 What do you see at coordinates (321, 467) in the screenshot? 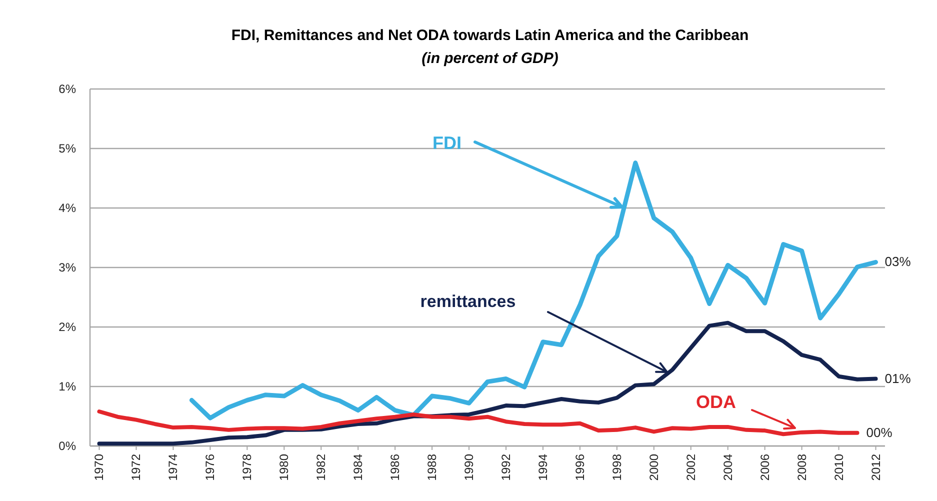
I see `x-tick-label: 1982` at bounding box center [321, 467].